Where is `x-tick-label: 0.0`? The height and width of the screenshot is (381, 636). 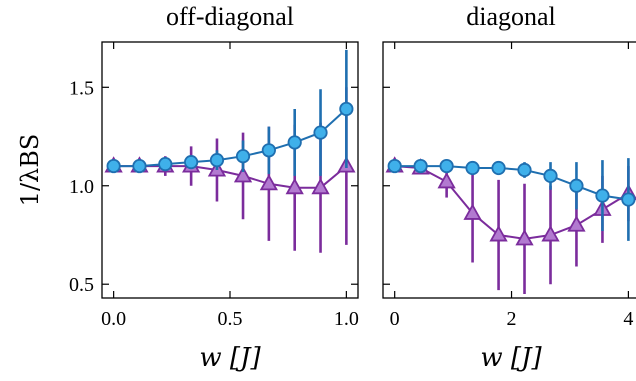
x-tick-label: 0.0 is located at coordinates (113, 319).